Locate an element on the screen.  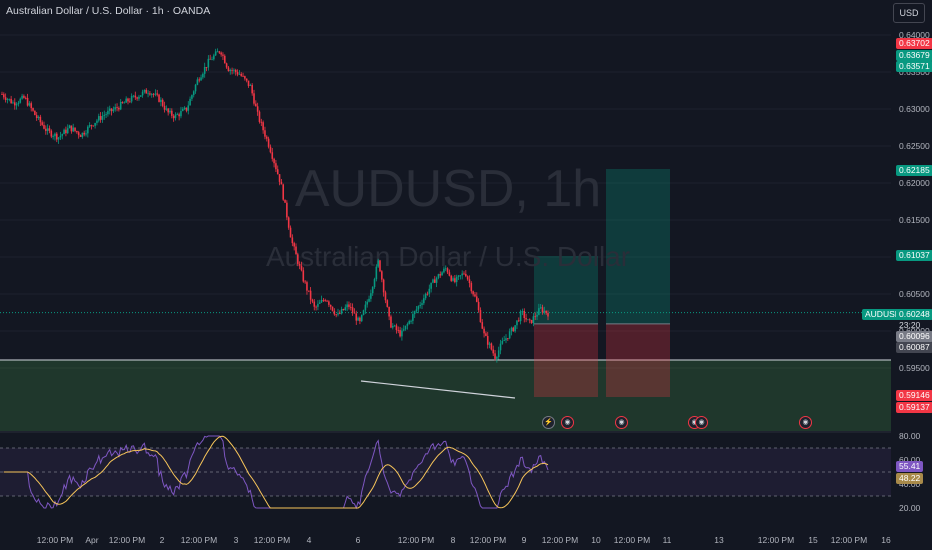
time-tick-label: 3 is located at coordinates (236, 540).